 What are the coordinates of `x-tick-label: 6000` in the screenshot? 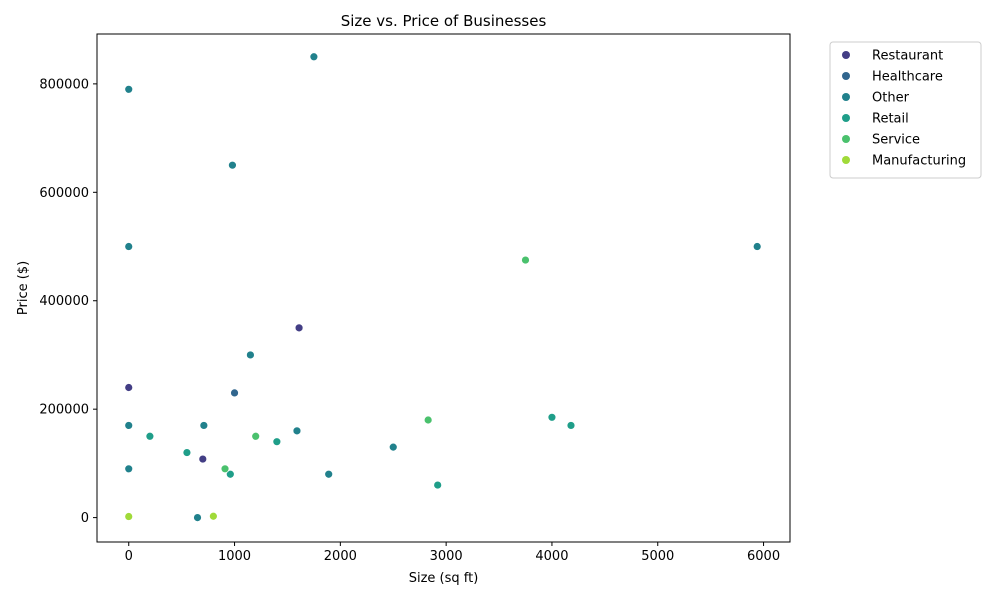 It's located at (763, 556).